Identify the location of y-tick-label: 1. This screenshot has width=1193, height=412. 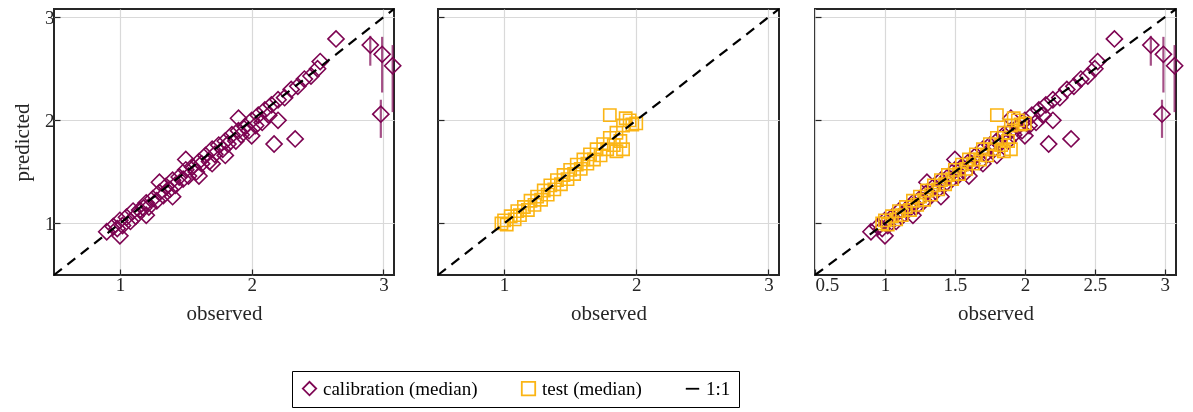
(50, 223).